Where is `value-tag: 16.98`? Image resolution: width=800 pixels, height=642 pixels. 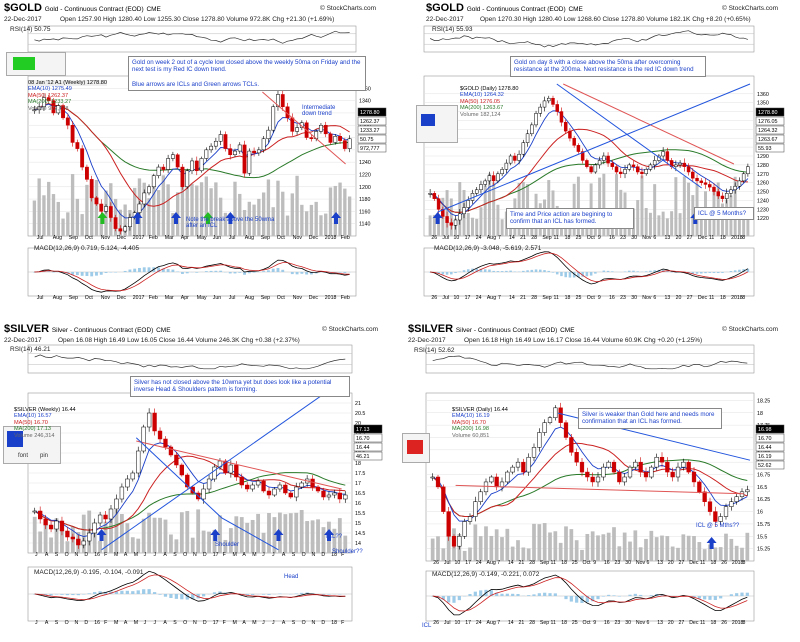
value-tag: 16.98 is located at coordinates (765, 430).